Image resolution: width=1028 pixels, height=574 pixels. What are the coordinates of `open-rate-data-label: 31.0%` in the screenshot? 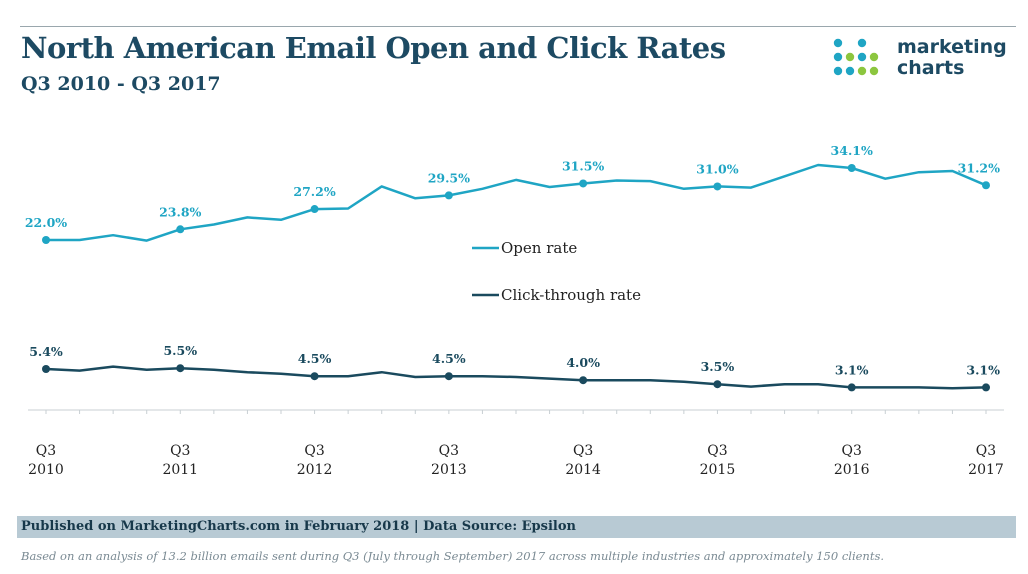 It's located at (717, 168).